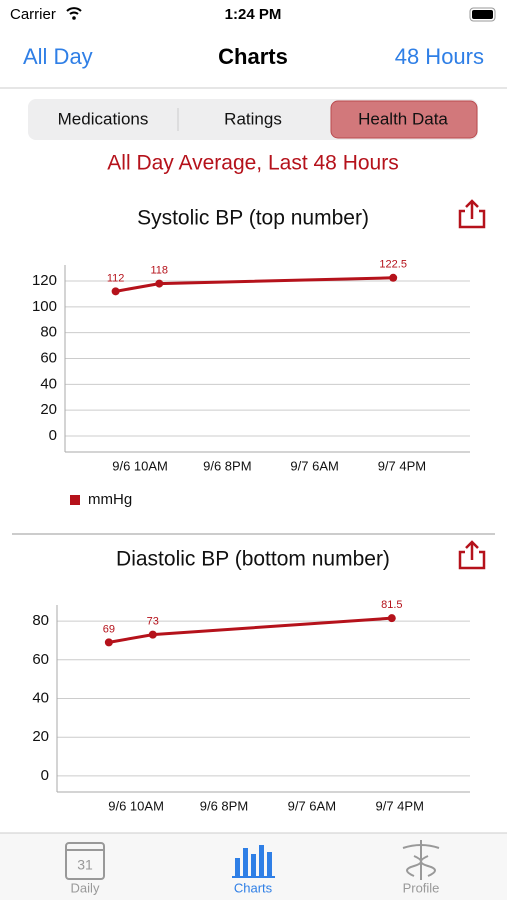  I want to click on calendar-icon-day: 31, so click(85, 865).